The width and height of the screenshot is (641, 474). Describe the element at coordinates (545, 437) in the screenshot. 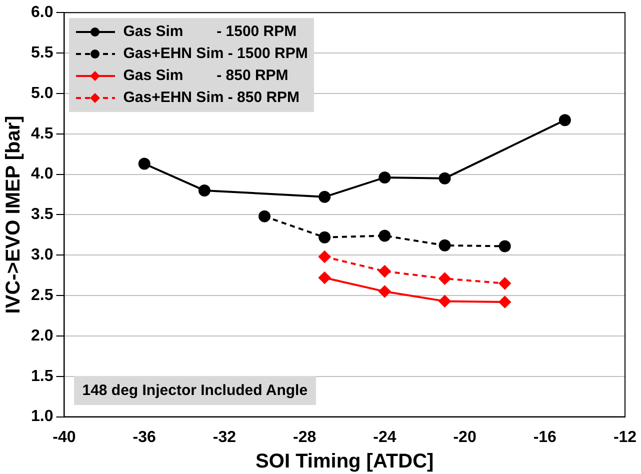

I see `x-tick-label: -16` at that location.